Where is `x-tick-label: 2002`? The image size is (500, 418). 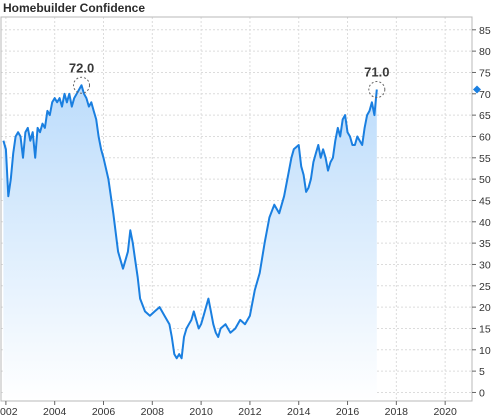
x-tick-label: 2002 is located at coordinates (9, 412).